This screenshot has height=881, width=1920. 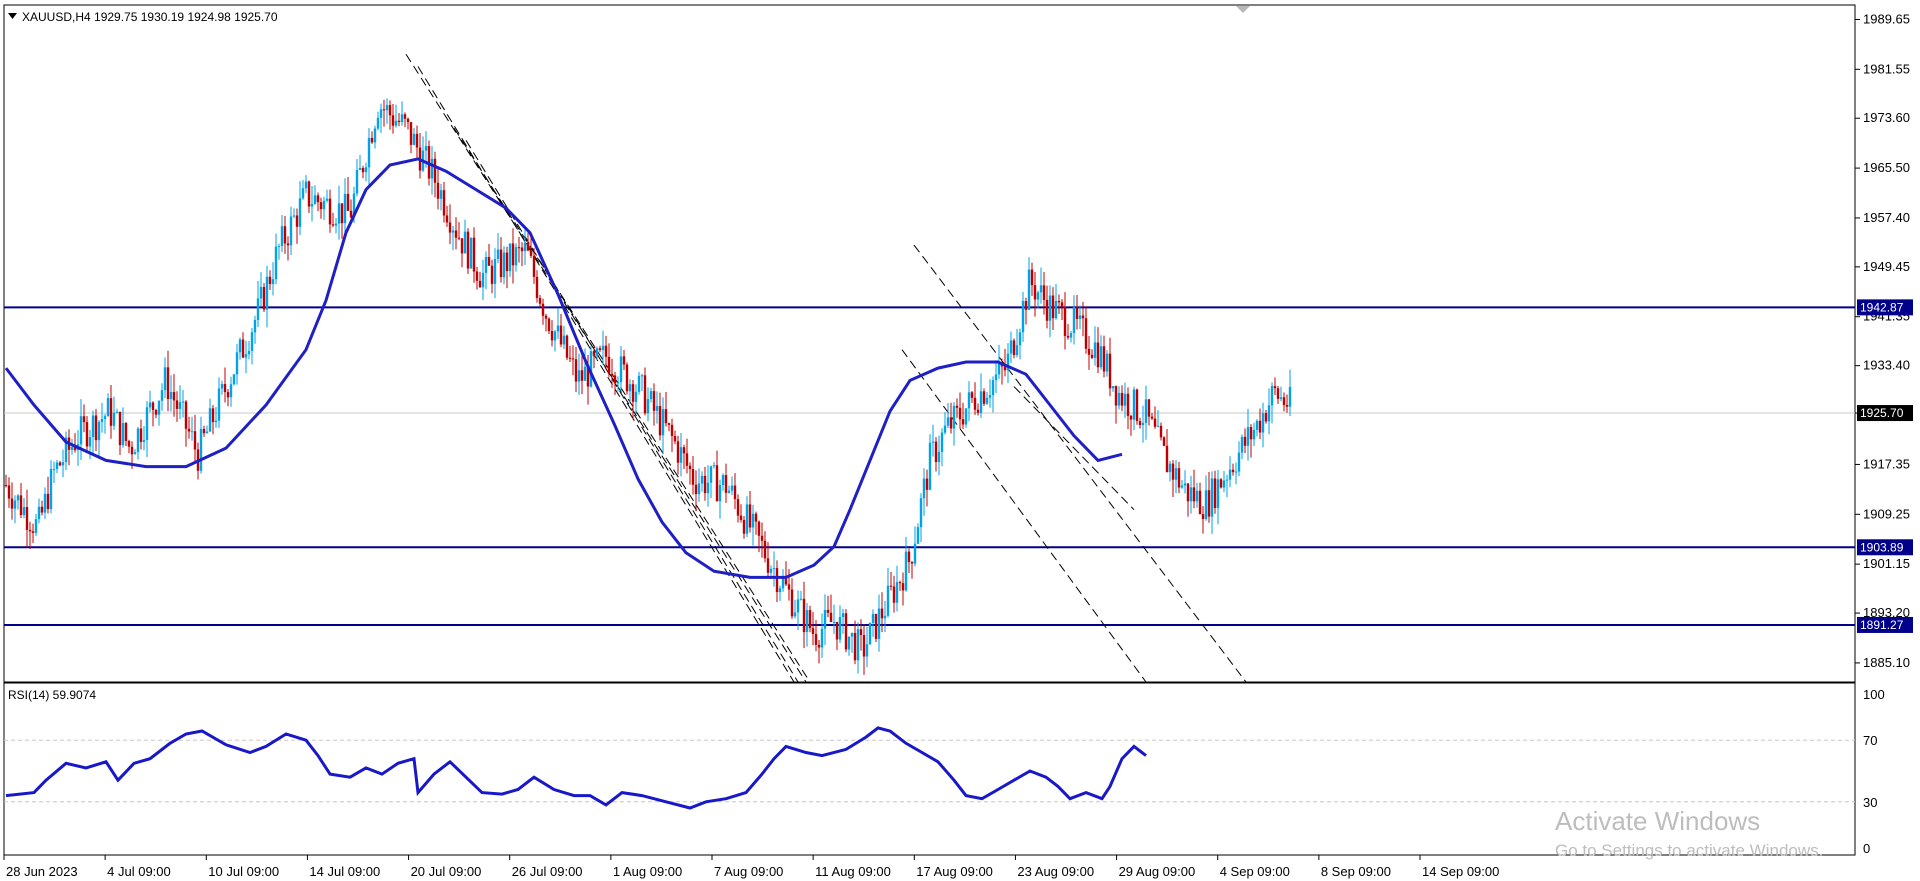 I want to click on last-price-badge-label: 1925.70, so click(x=1882, y=413).